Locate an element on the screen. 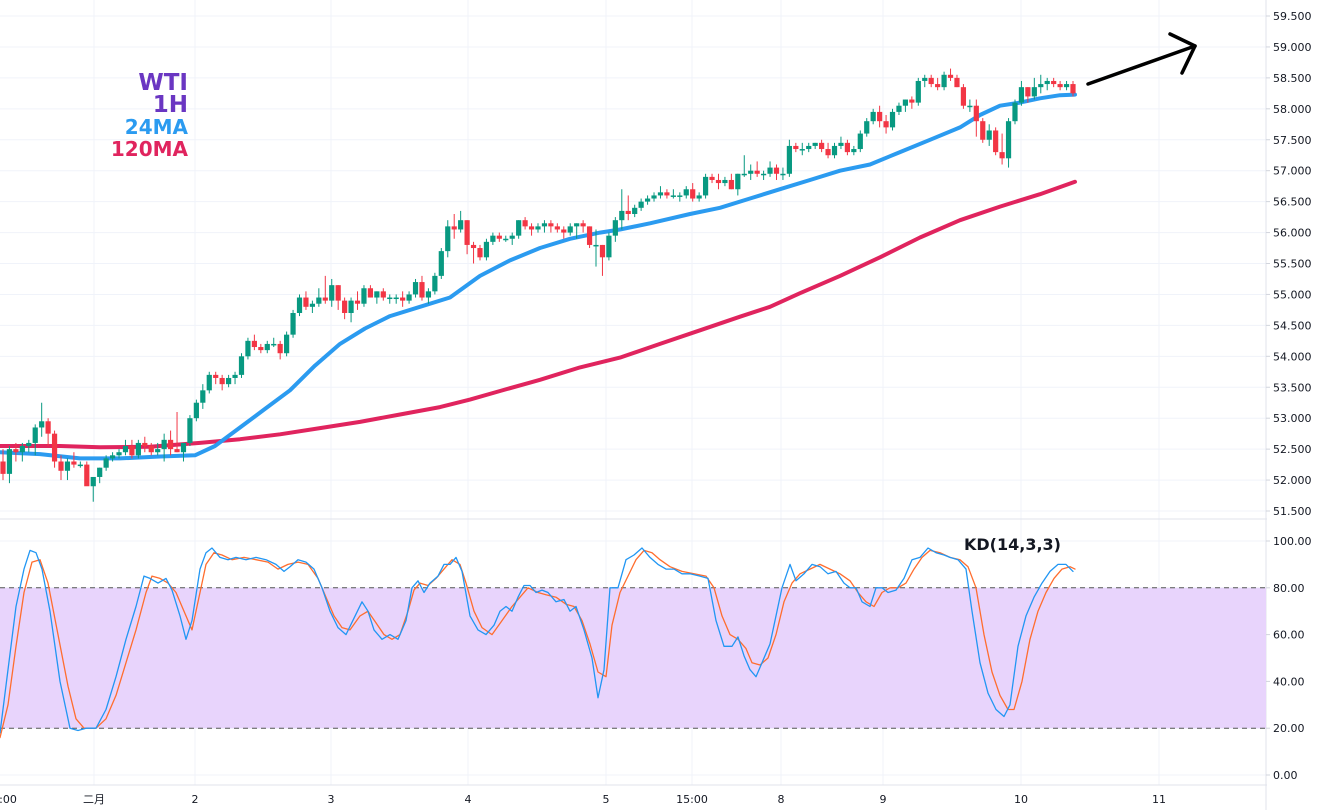 Image resolution: width=1318 pixels, height=810 pixels. price-tick: 53.500 is located at coordinates (1292, 387).